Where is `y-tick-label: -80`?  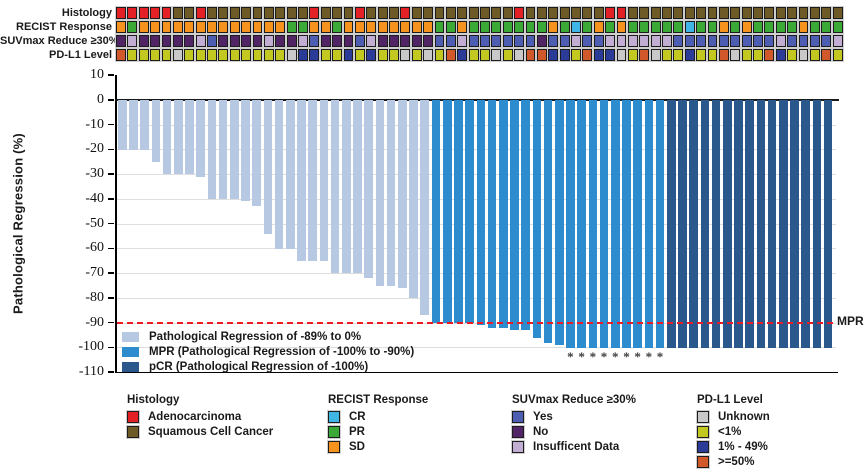
y-tick-label: -80 is located at coordinates (94, 297).